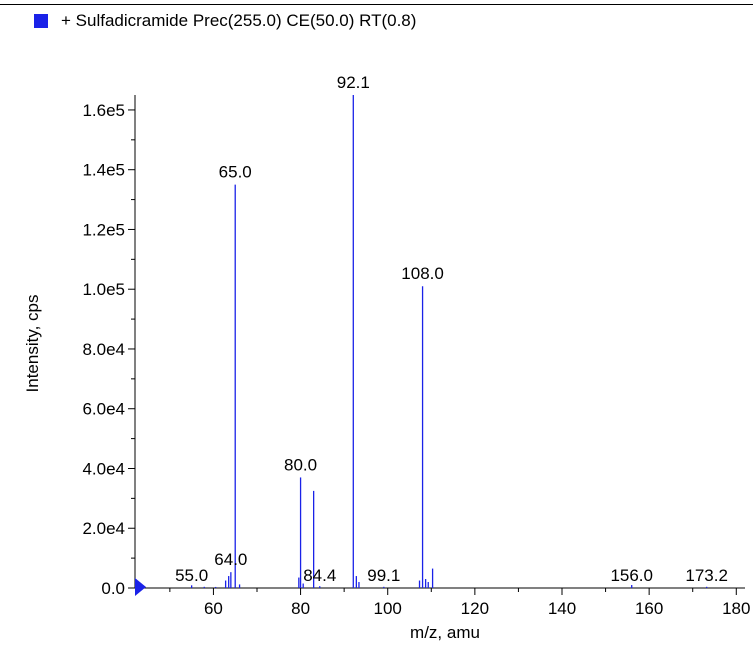 This screenshot has width=753, height=647. Describe the element at coordinates (300, 608) in the screenshot. I see `x-tick-label: 80` at that location.